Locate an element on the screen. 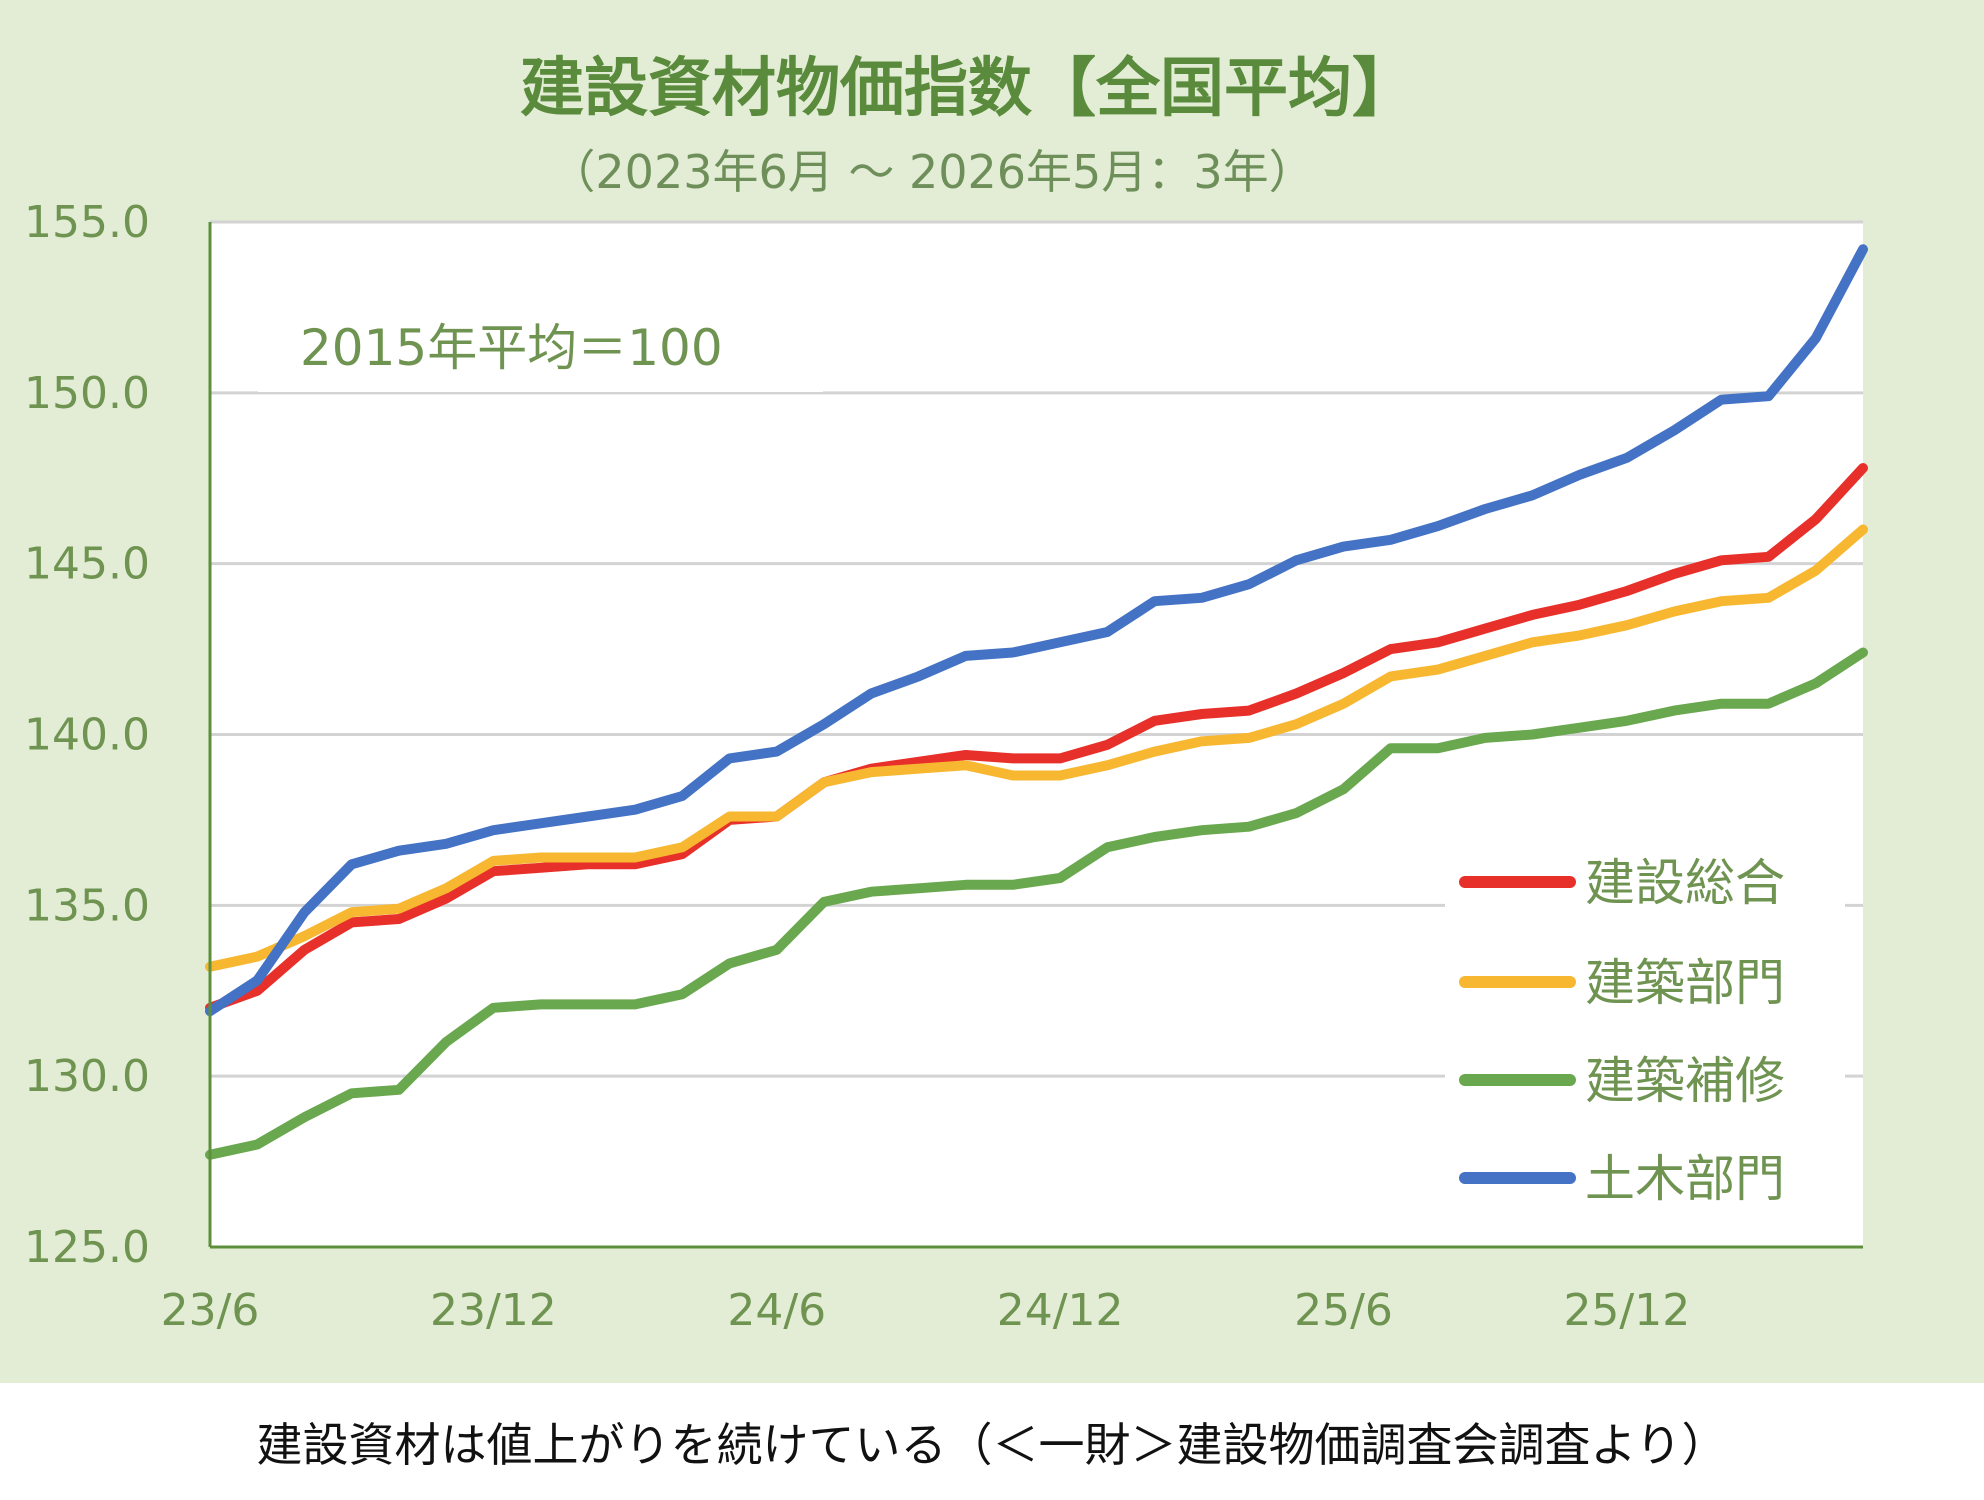  y-tick-label: 125.0 is located at coordinates (87, 1247).